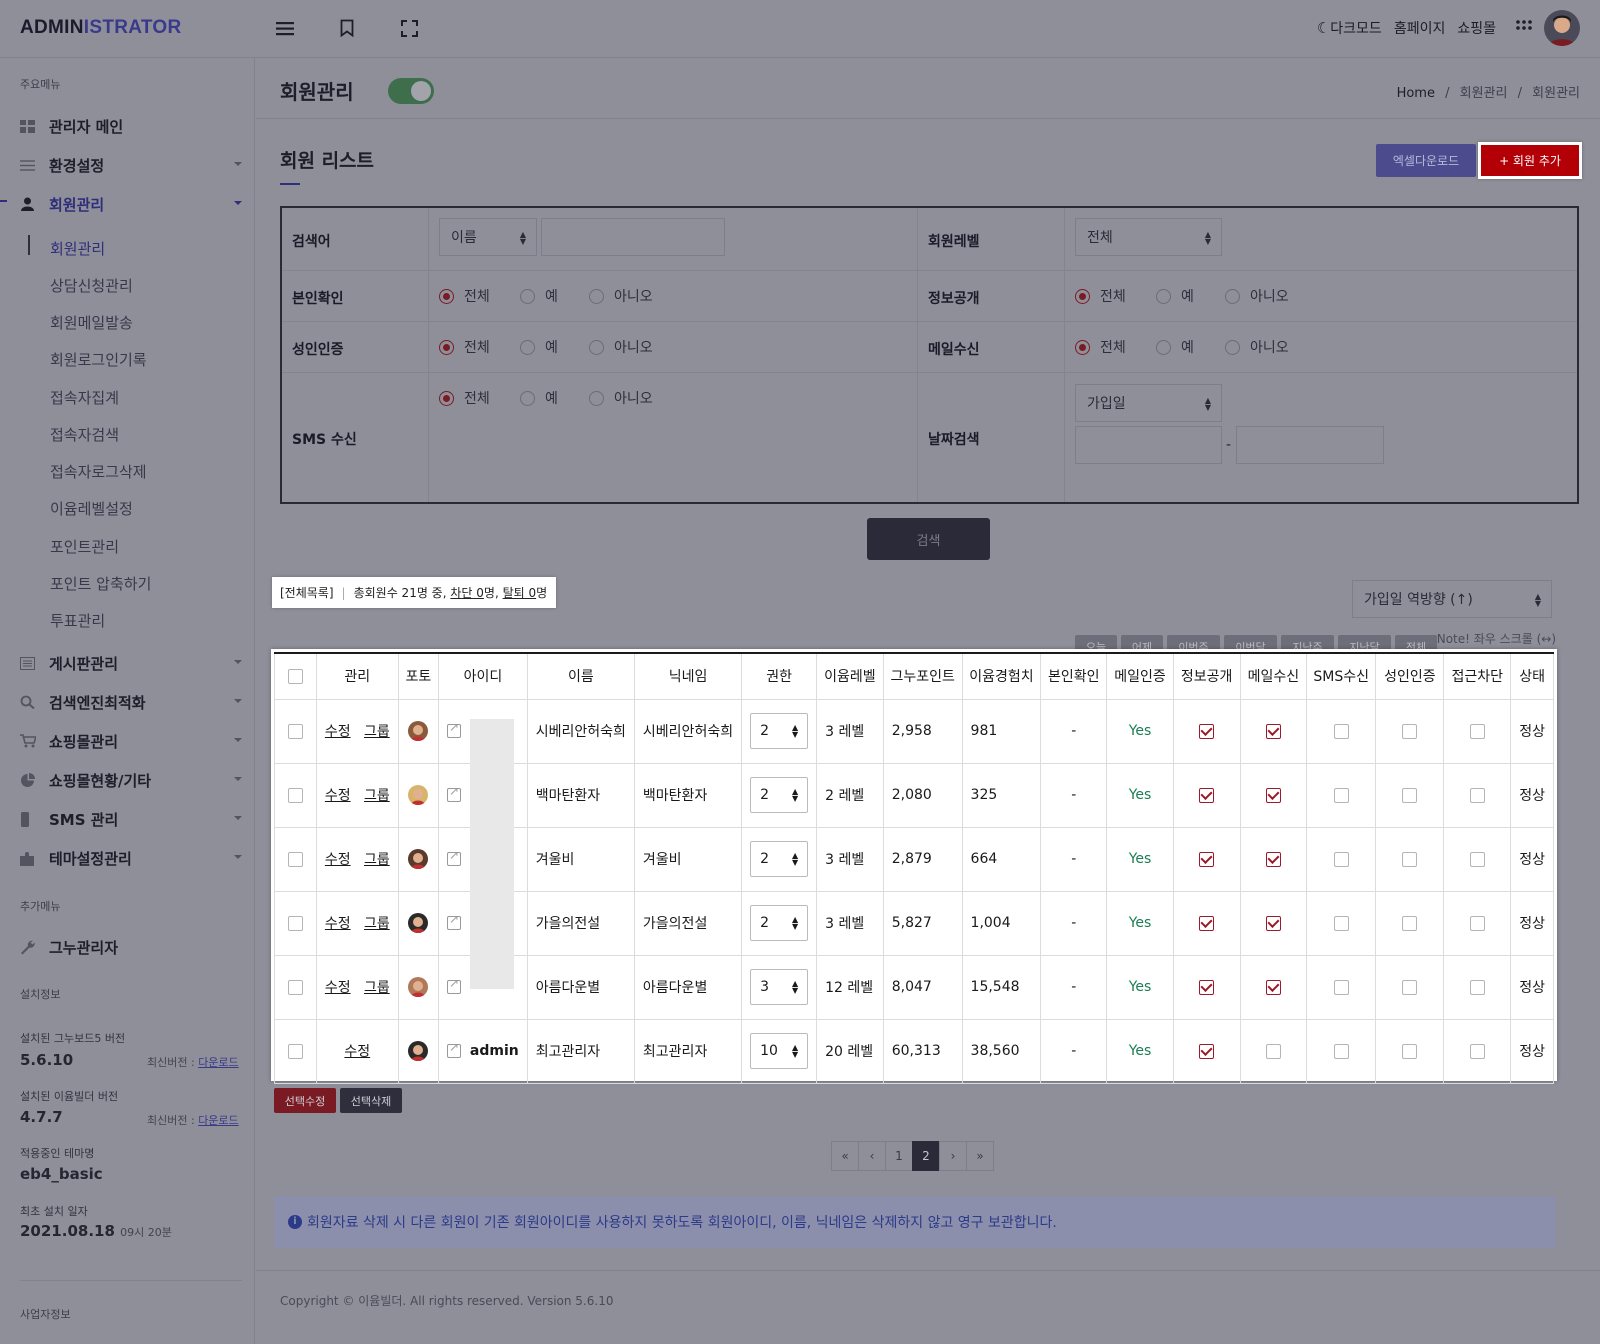 The image size is (1600, 1344). I want to click on sidebar-sub-point: 포인트관리, so click(85, 547).